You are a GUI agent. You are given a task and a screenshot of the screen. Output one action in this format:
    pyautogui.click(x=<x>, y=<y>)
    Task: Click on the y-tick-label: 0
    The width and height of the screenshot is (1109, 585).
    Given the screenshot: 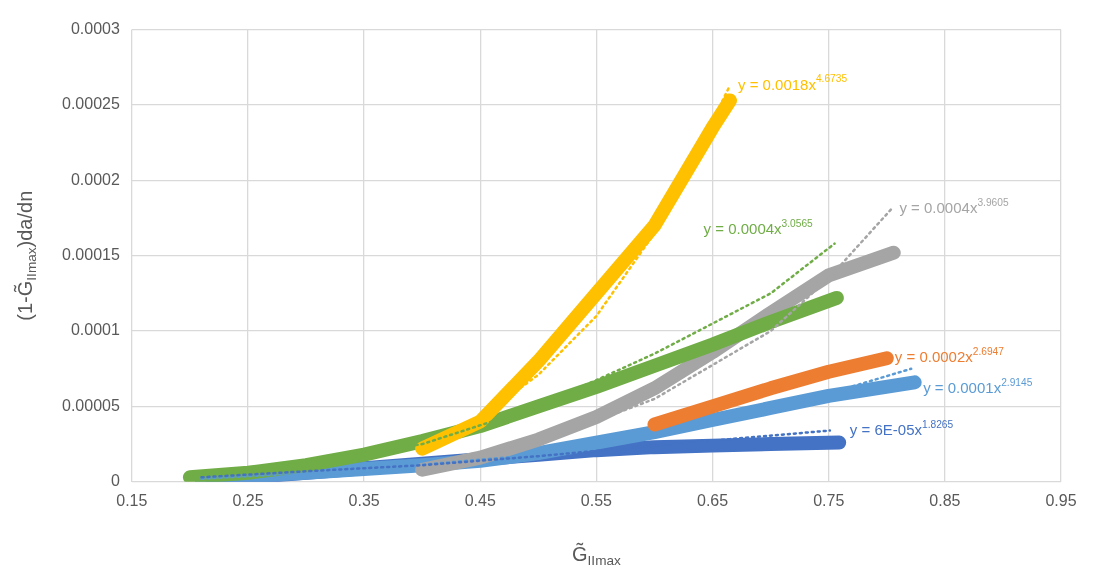 What is the action you would take?
    pyautogui.click(x=115, y=481)
    